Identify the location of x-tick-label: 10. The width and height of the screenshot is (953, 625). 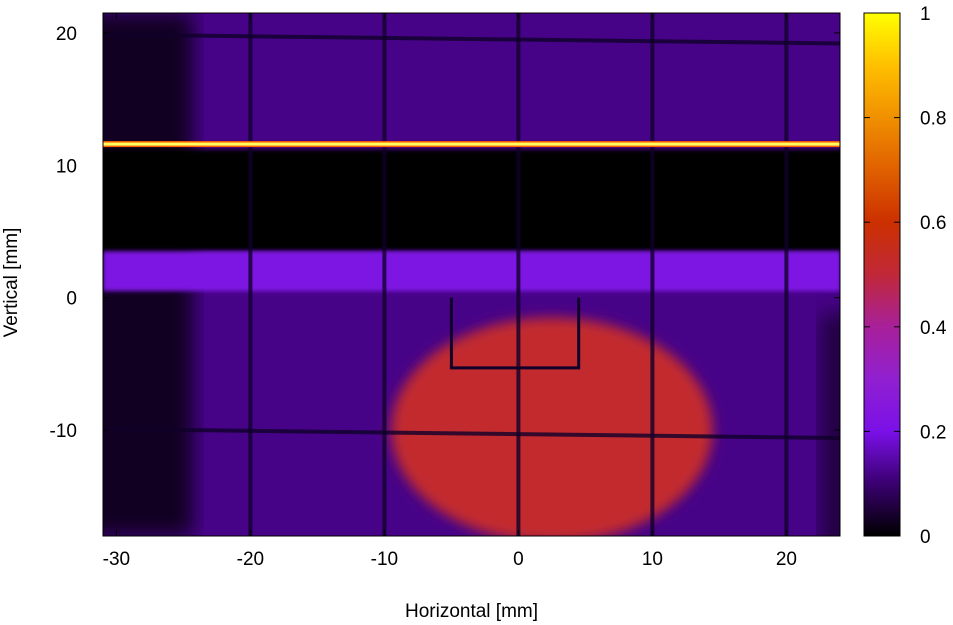
(652, 559).